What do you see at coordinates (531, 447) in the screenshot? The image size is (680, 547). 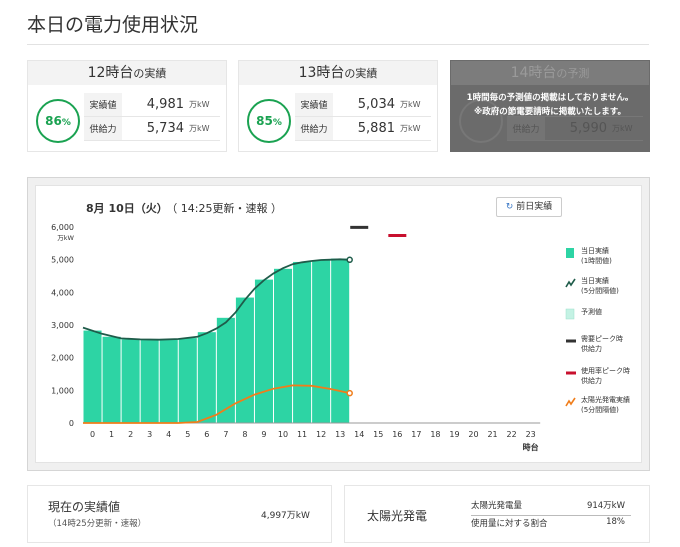 I see `x-axis-label: 時台` at bounding box center [531, 447].